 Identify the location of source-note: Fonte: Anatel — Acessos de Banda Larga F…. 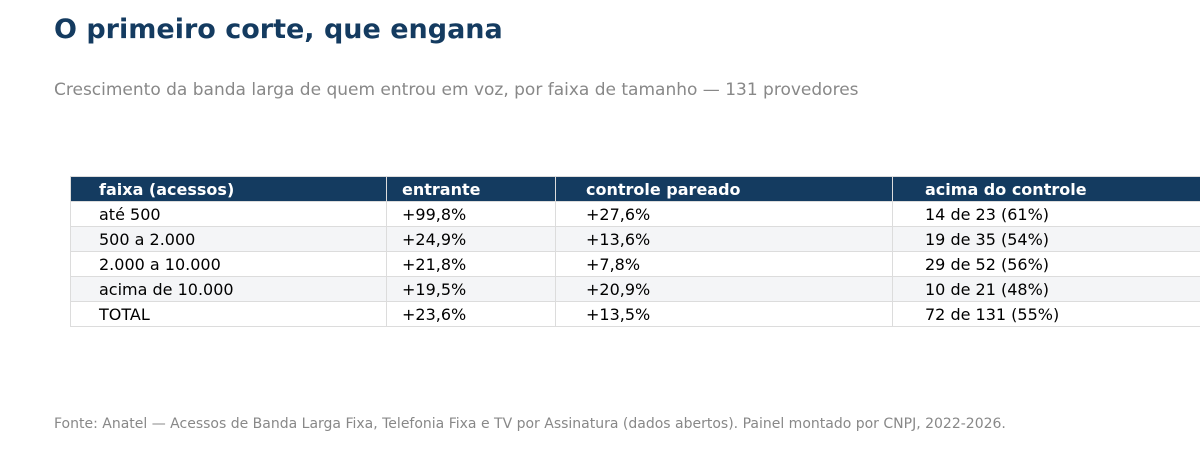
(530, 424).